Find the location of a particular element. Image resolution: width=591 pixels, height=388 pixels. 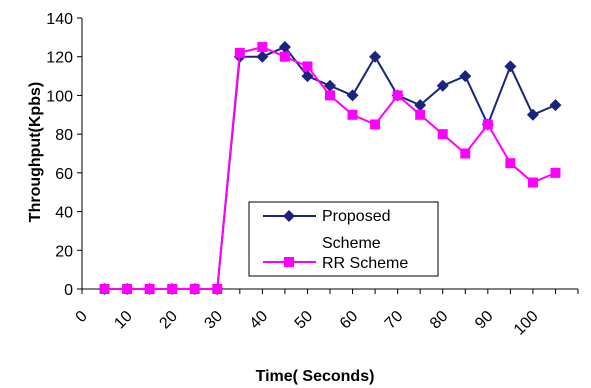

legend: Proposed Scheme RR Scheme is located at coordinates (343, 239).